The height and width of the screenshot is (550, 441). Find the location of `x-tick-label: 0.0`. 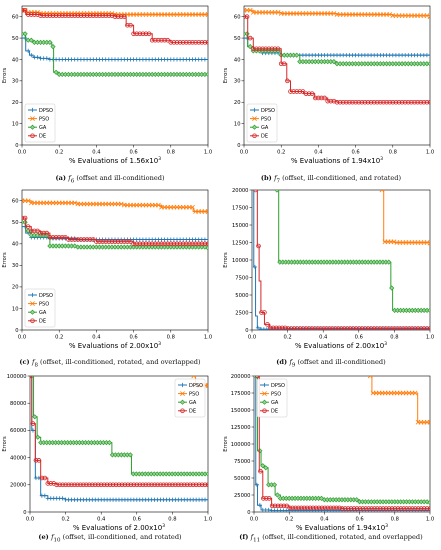

x-tick-label: 0.0 is located at coordinates (254, 520).